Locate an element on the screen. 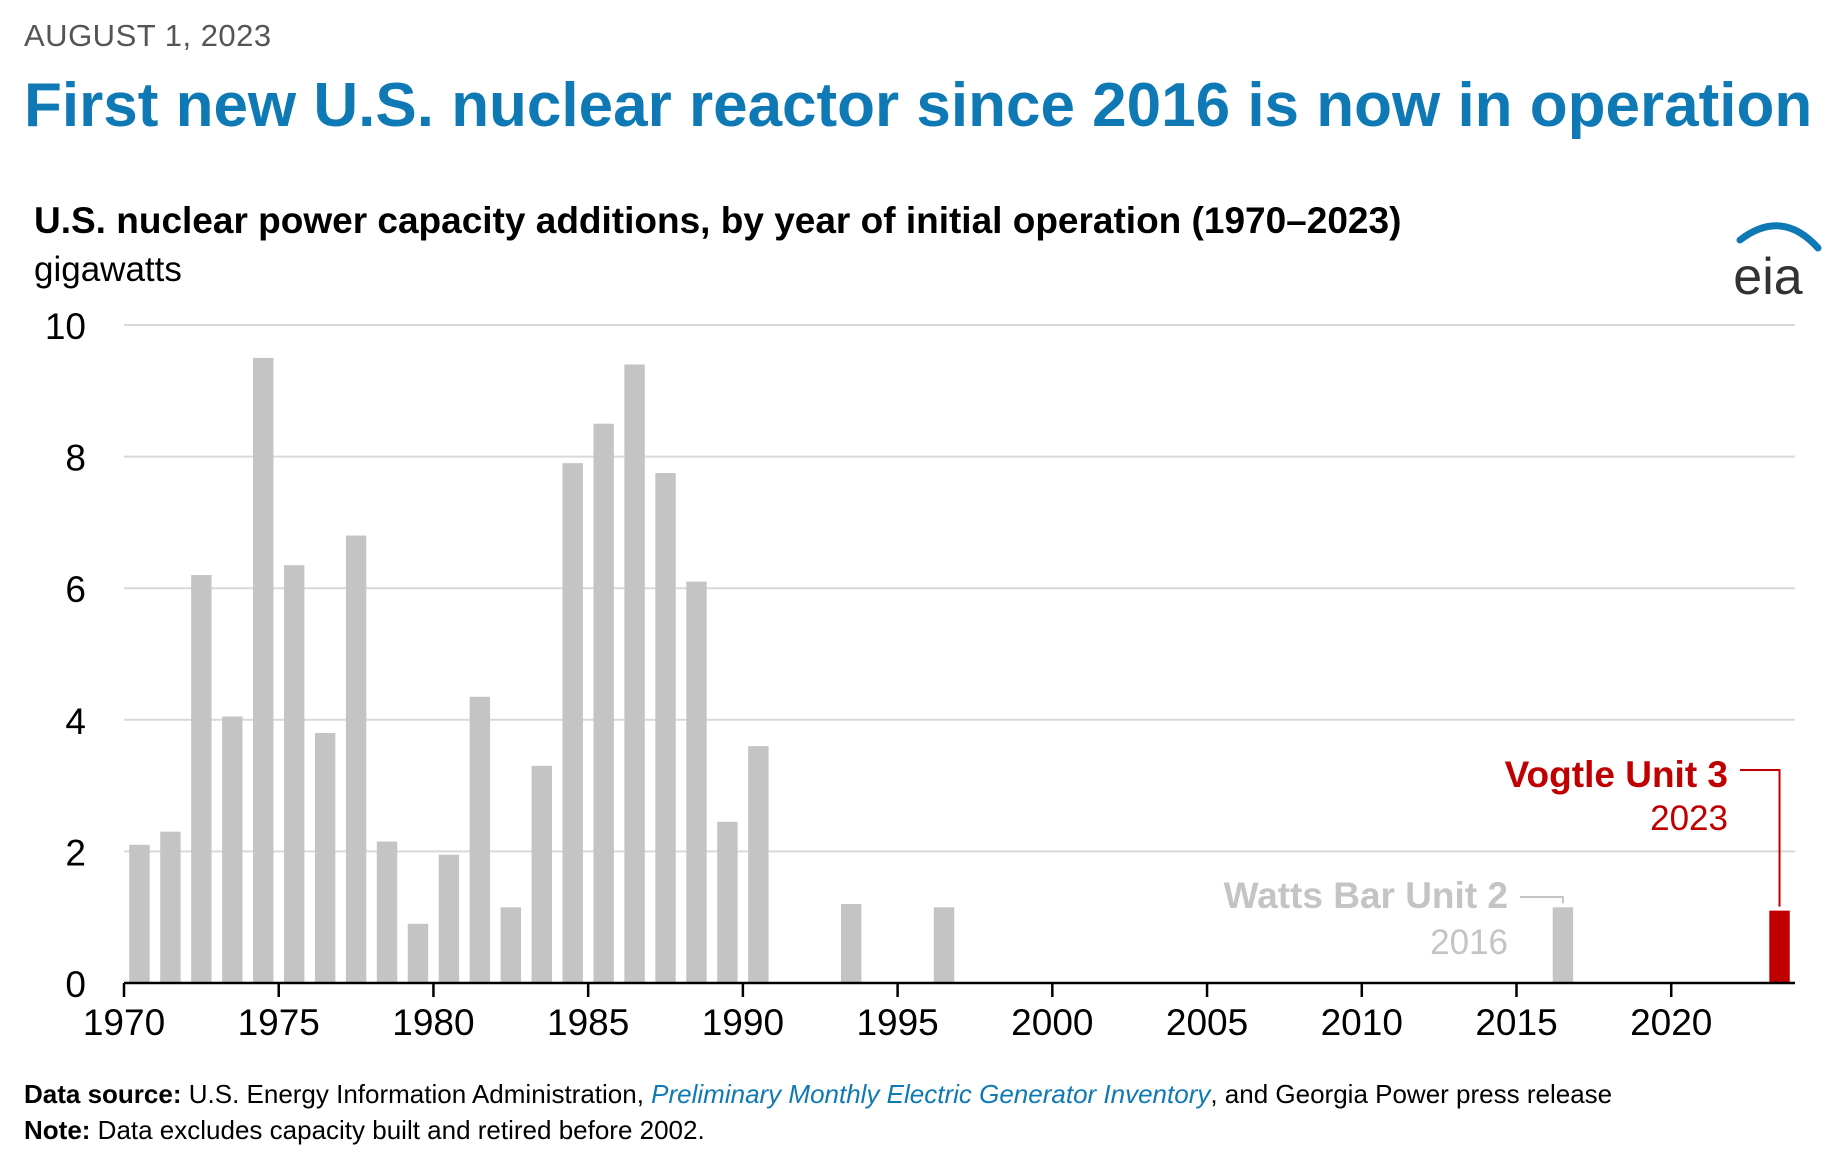  bar-1985 is located at coordinates (603, 703).